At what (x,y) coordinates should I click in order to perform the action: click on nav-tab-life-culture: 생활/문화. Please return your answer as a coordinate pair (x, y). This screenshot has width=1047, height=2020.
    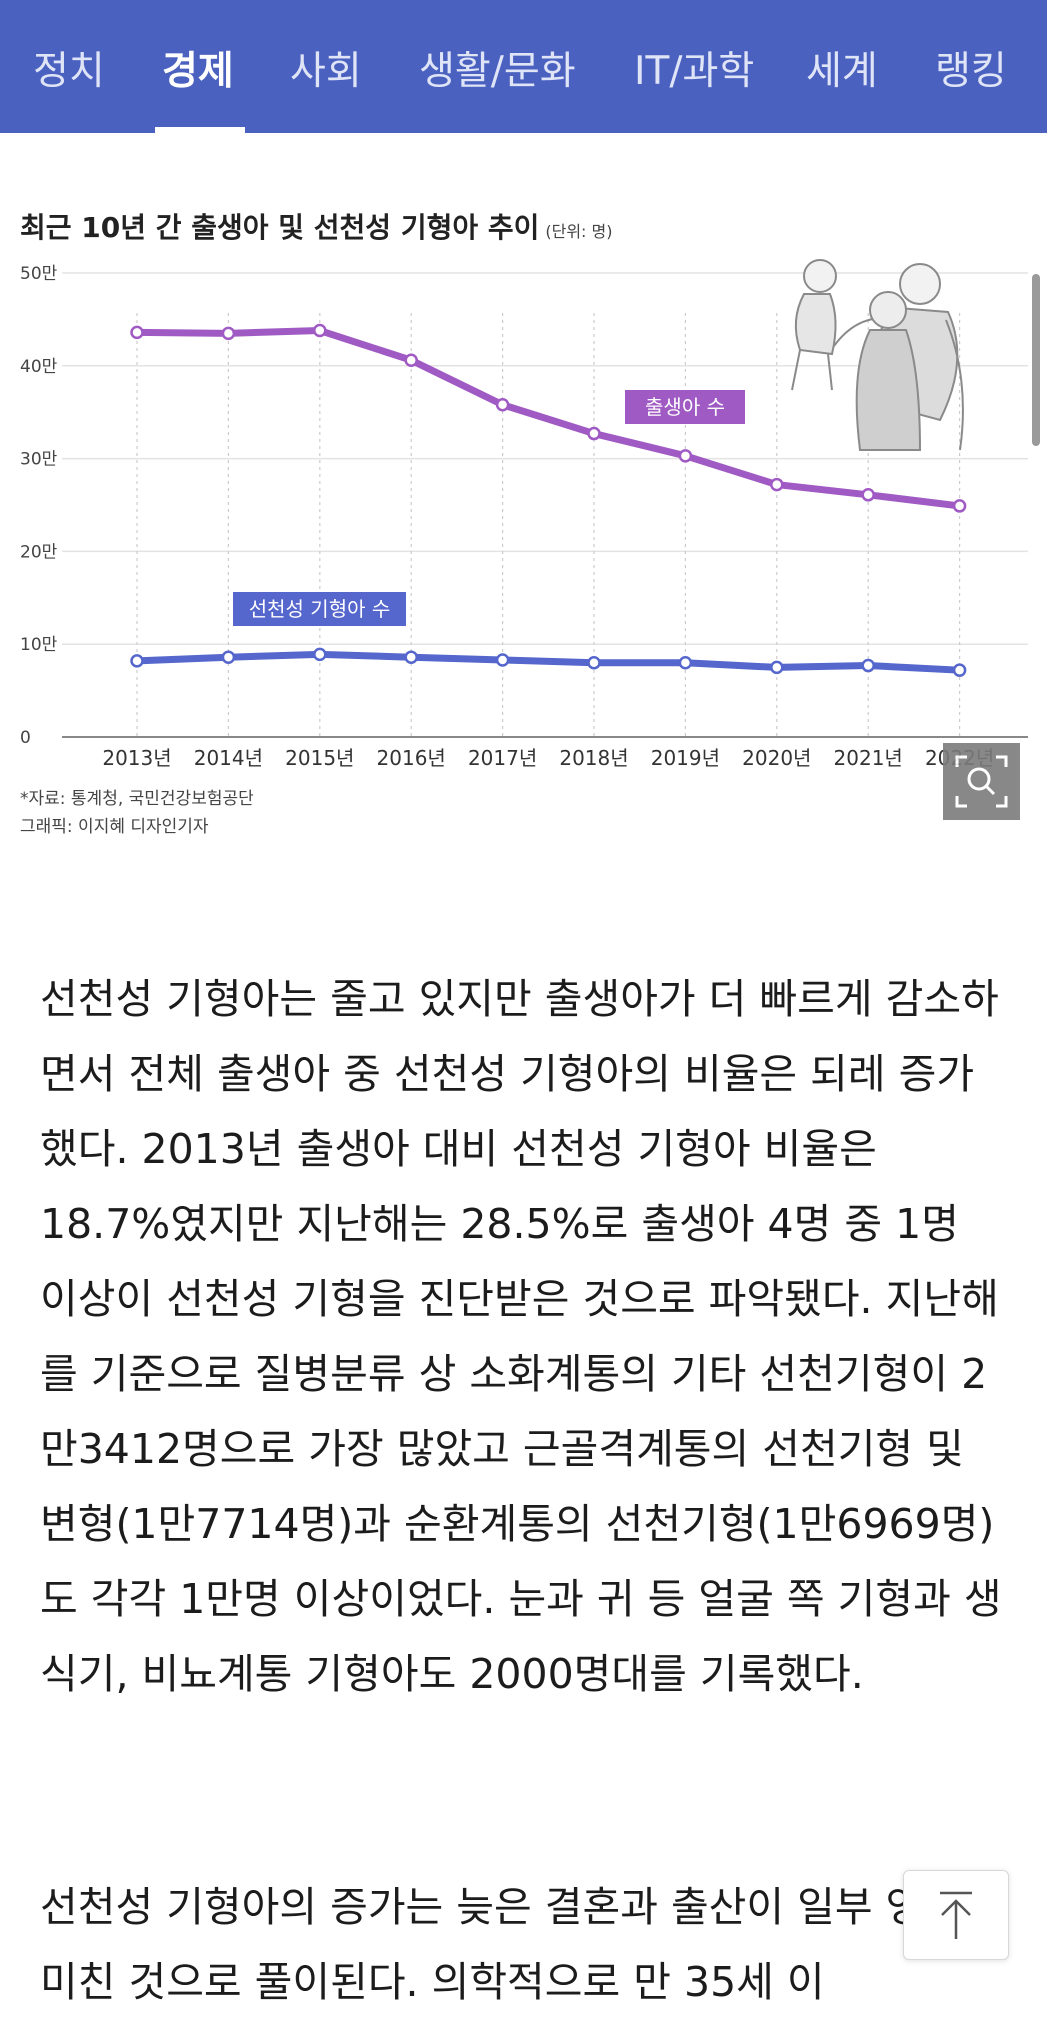
    Looking at the image, I should click on (497, 71).